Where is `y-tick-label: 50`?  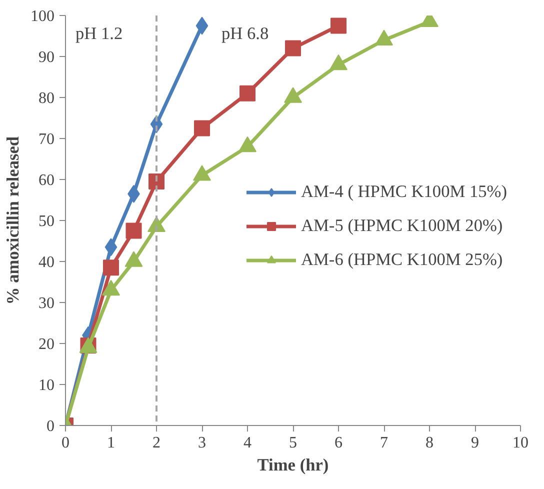
y-tick-label: 50 is located at coordinates (46, 221).